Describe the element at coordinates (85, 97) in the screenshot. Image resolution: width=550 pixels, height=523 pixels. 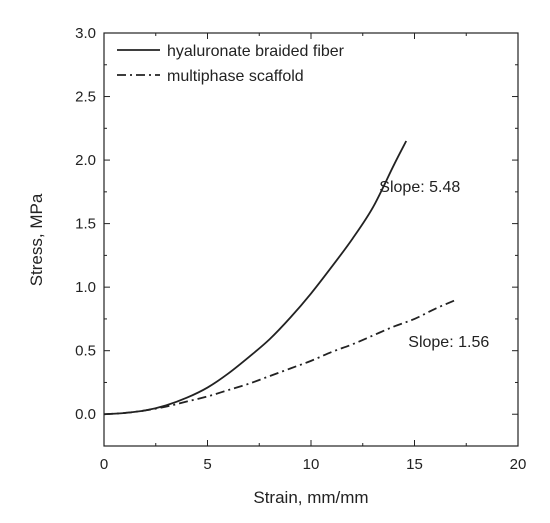
I see `y-tick-label: 2.5` at that location.